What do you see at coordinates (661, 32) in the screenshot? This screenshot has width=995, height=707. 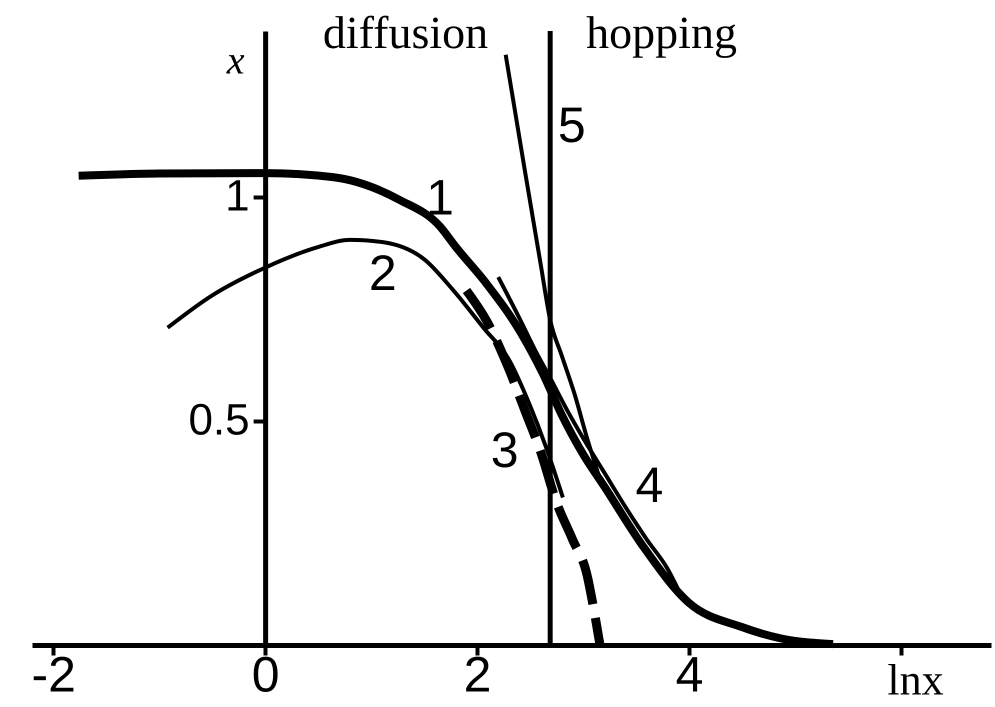 I see `annotation: hopping` at bounding box center [661, 32].